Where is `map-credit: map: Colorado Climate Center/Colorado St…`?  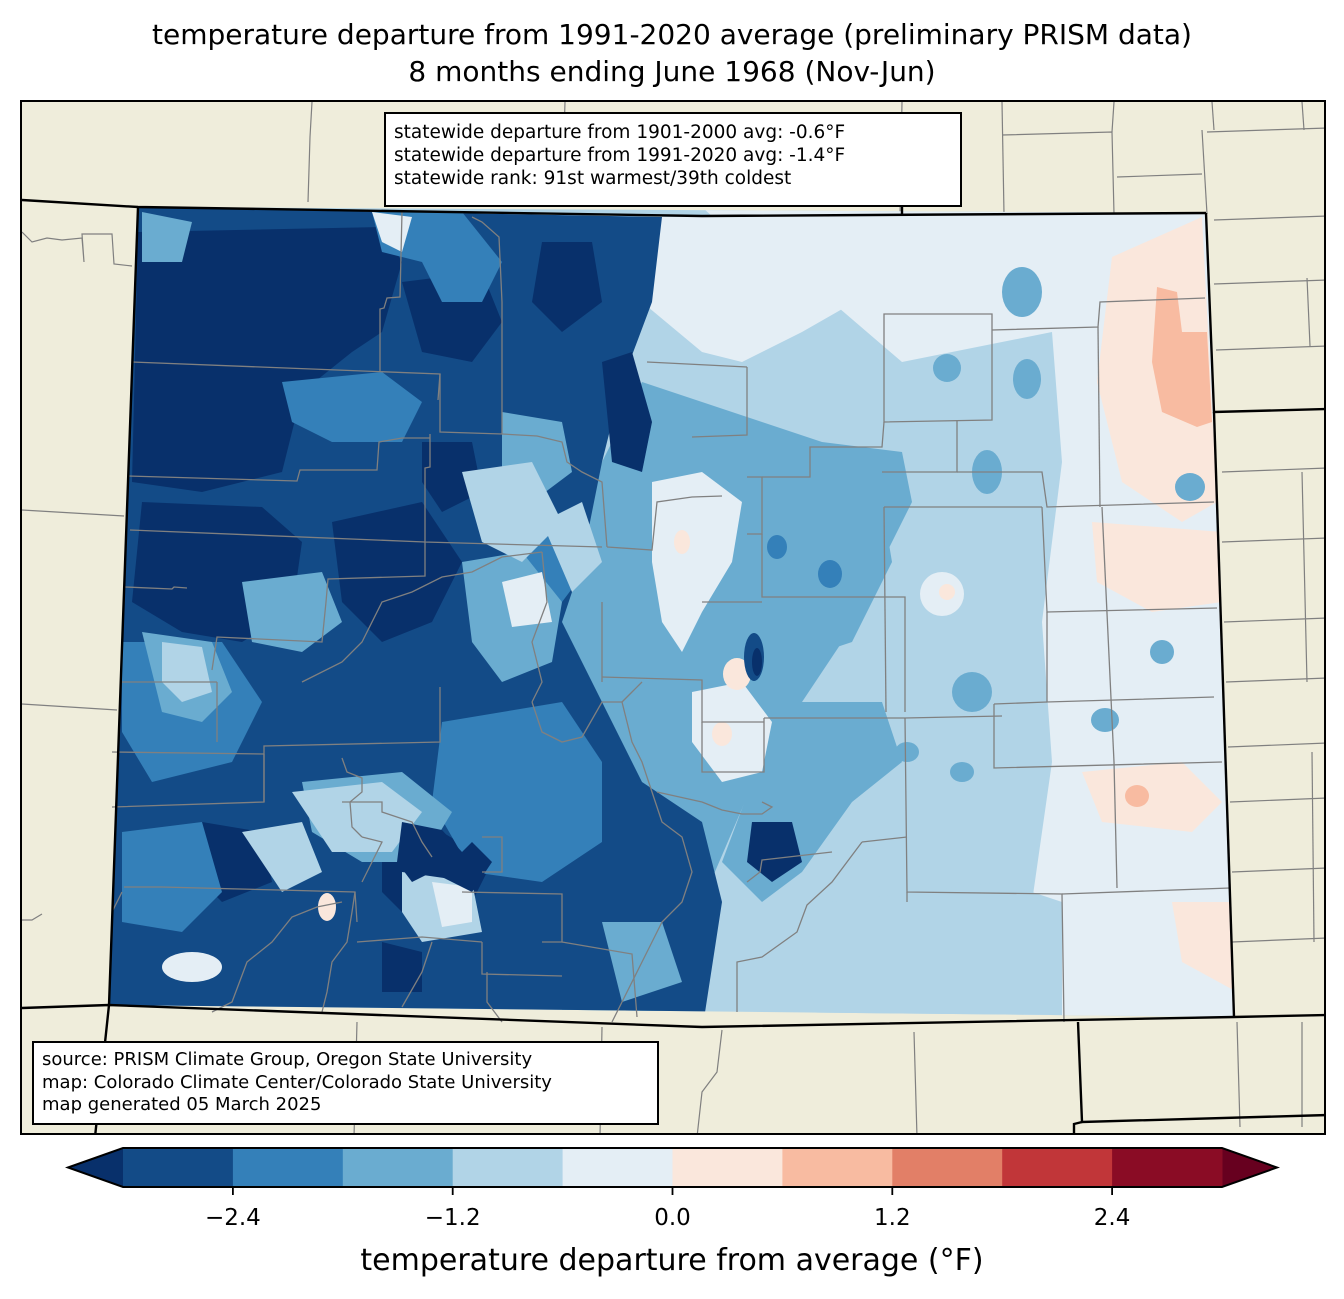 map-credit: map: Colorado Climate Center/Colorado St… is located at coordinates (297, 1082).